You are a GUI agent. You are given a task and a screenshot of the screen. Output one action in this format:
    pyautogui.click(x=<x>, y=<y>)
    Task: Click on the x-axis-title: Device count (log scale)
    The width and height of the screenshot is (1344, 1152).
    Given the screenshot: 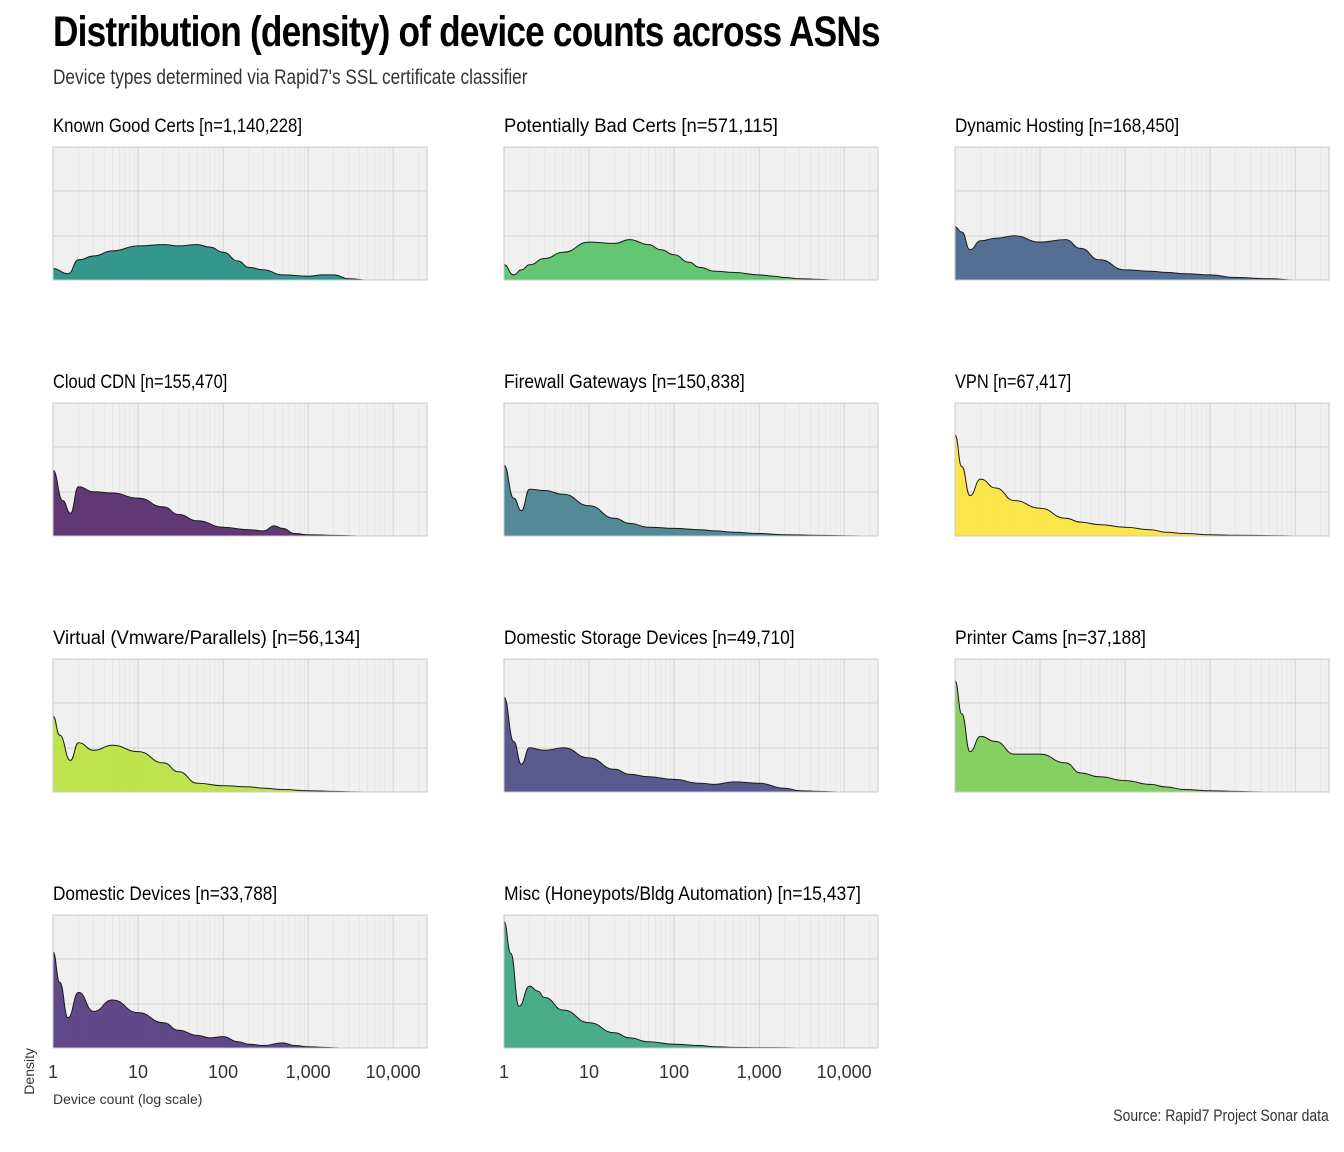 What is the action you would take?
    pyautogui.click(x=127, y=1099)
    